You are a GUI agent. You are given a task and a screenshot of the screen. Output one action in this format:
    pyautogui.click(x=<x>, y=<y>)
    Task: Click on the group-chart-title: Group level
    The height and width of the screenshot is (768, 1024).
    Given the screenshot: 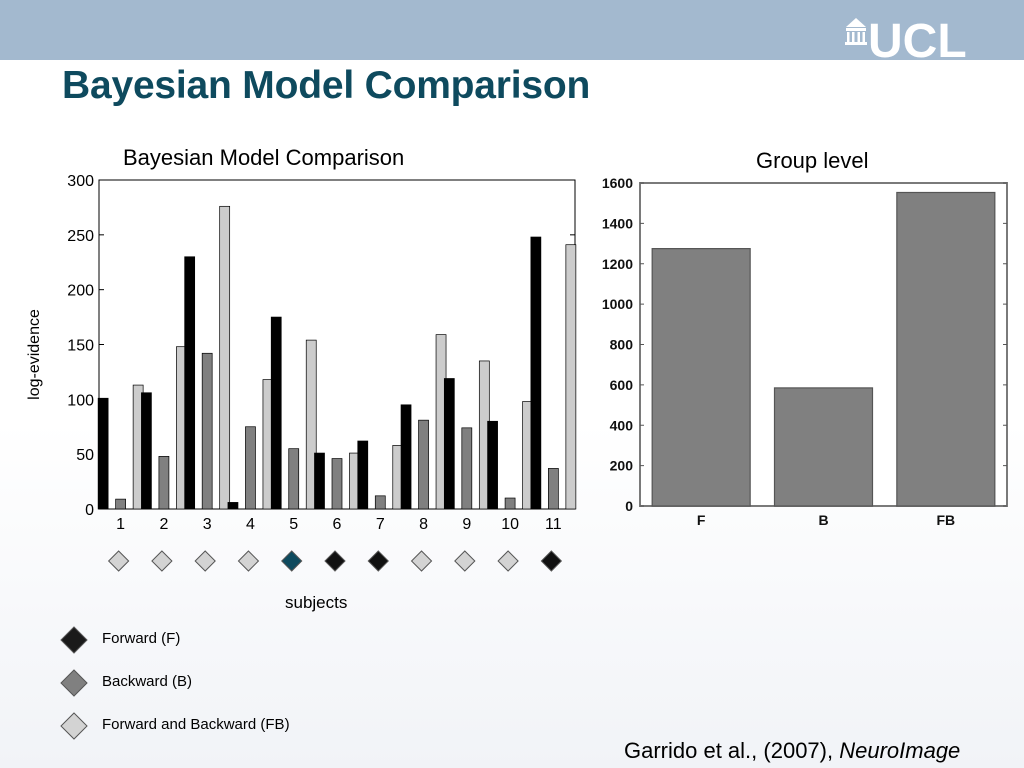 What is the action you would take?
    pyautogui.click(x=812, y=160)
    